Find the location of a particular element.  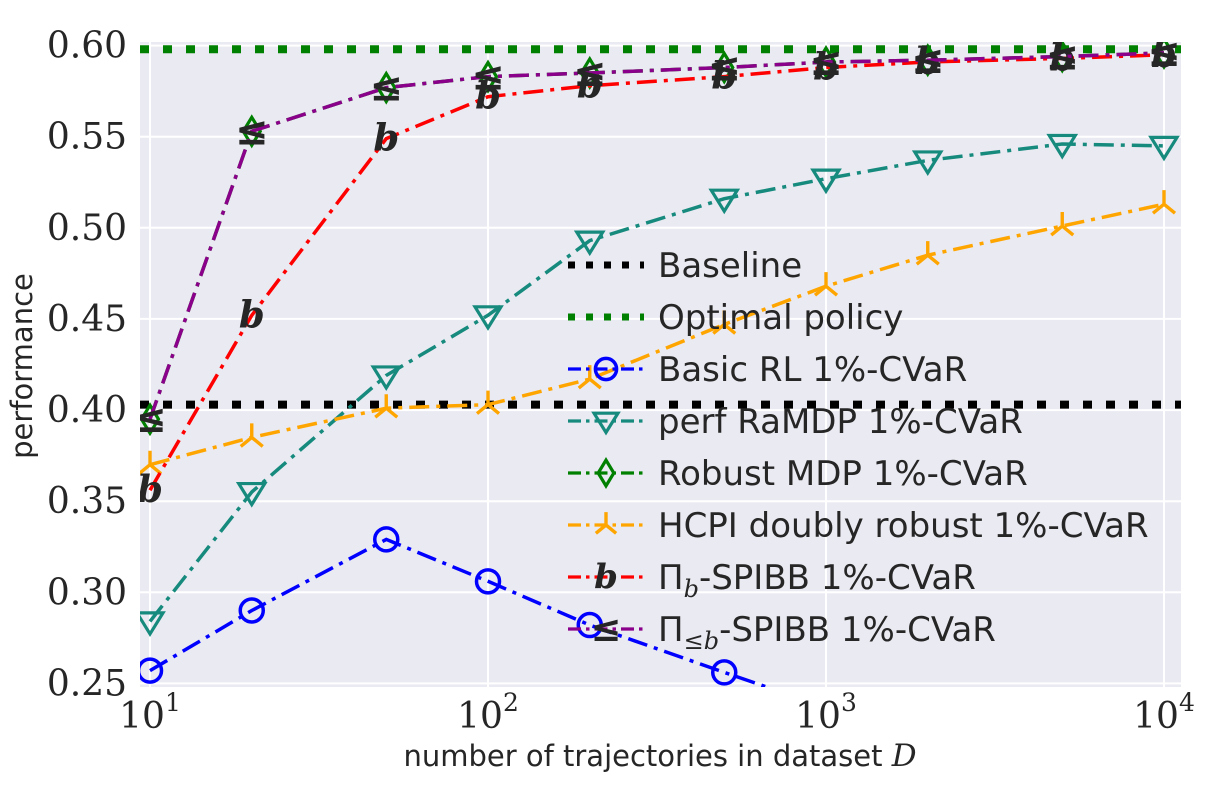

legend-entry-hcpi: HCPI doubly robust 1%-CVaR is located at coordinates (858, 526).